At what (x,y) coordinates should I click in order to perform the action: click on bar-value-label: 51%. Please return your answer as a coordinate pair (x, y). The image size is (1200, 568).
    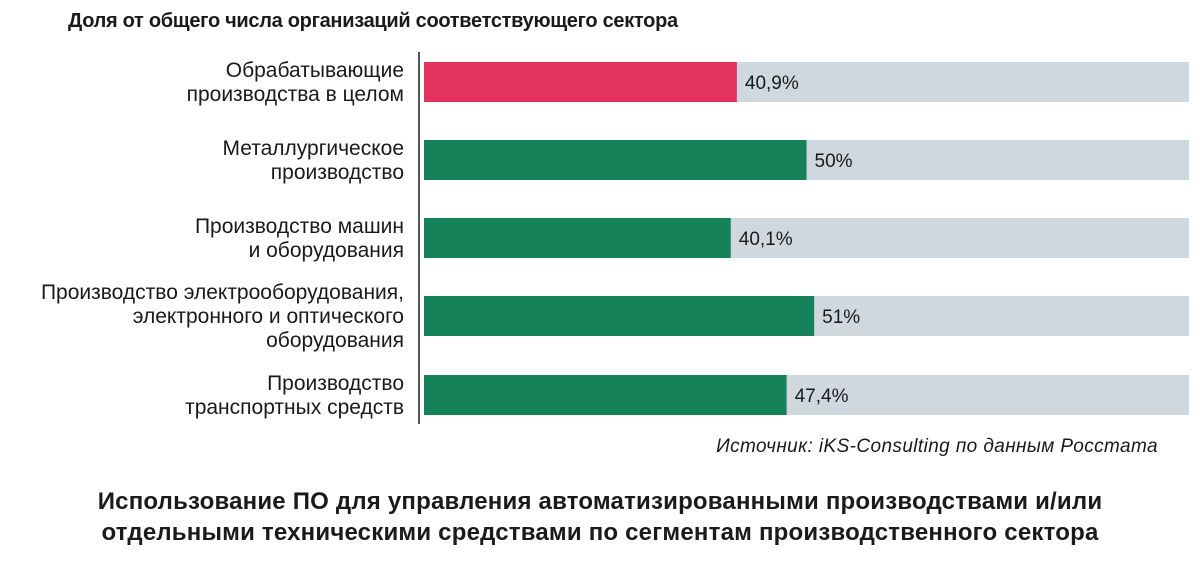
    Looking at the image, I should click on (841, 317).